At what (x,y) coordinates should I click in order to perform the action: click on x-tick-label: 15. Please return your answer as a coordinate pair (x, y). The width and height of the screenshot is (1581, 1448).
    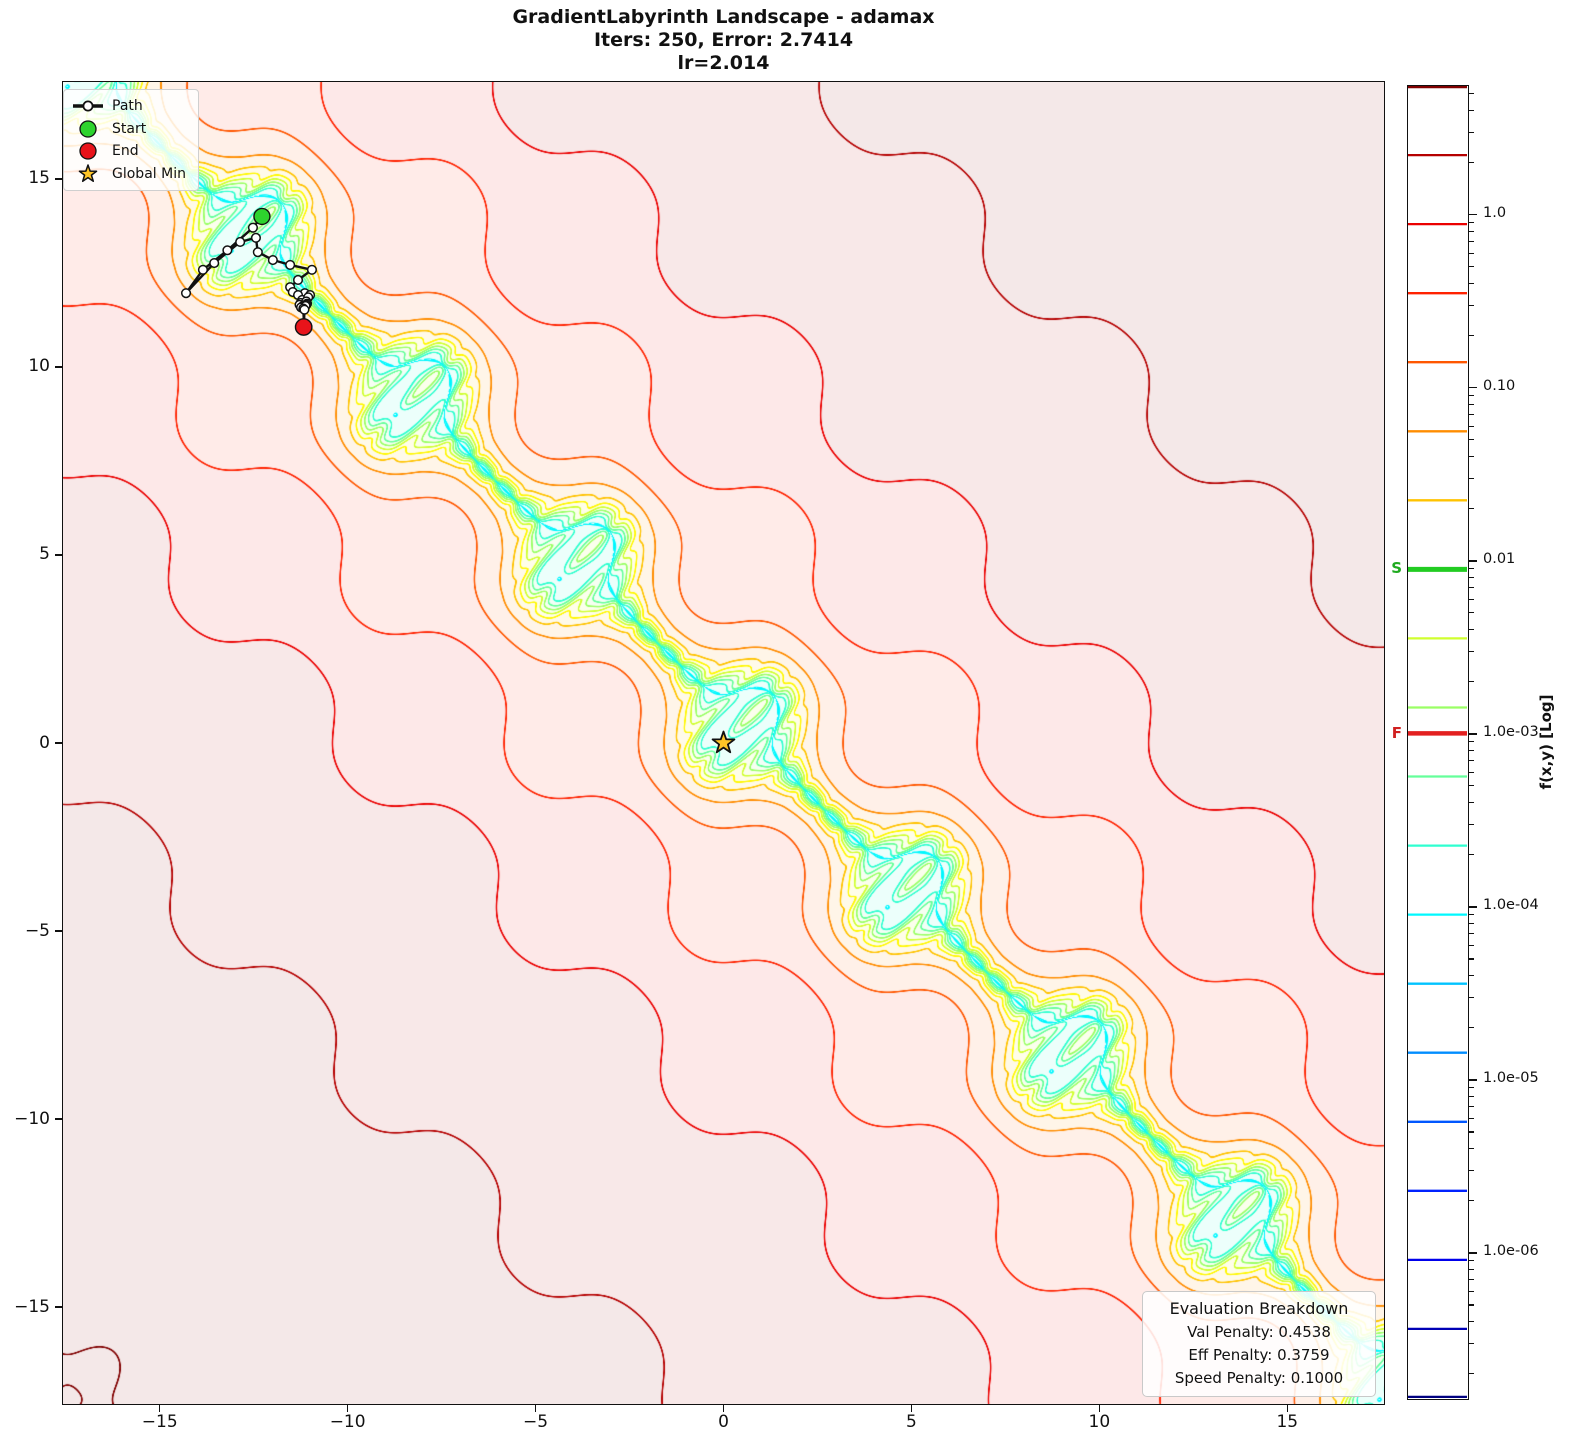
    Looking at the image, I should click on (1287, 1422).